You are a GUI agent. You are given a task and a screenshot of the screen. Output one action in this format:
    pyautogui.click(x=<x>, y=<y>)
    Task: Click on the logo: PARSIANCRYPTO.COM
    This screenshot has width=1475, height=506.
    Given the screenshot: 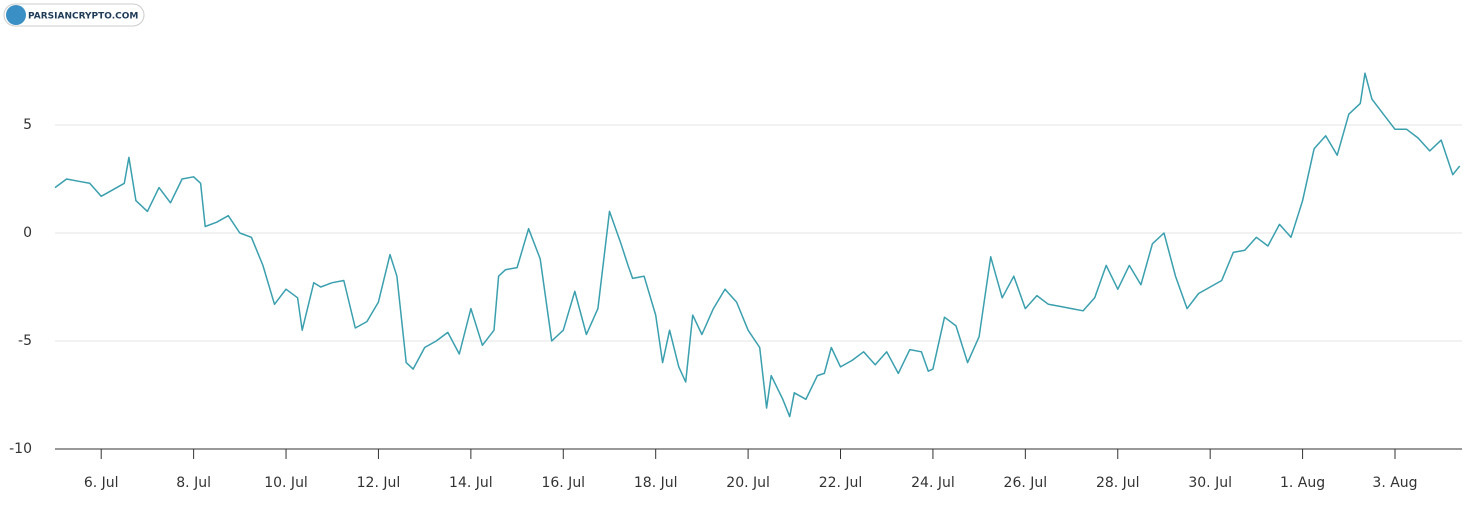 What is the action you would take?
    pyautogui.click(x=74, y=15)
    